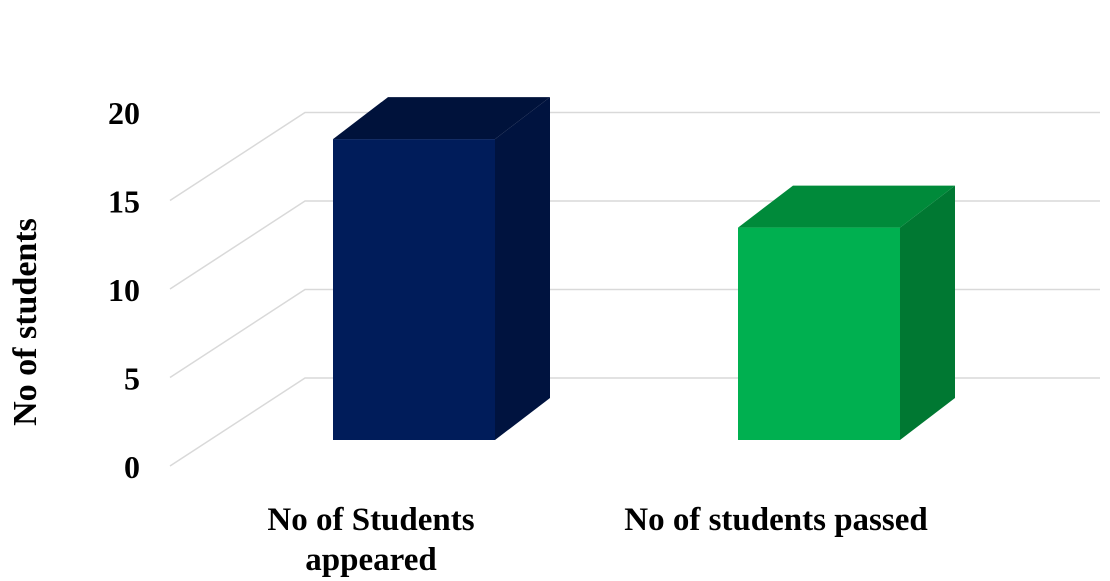 This screenshot has width=1110, height=581. What do you see at coordinates (124, 113) in the screenshot?
I see `y-tick-label: 20` at bounding box center [124, 113].